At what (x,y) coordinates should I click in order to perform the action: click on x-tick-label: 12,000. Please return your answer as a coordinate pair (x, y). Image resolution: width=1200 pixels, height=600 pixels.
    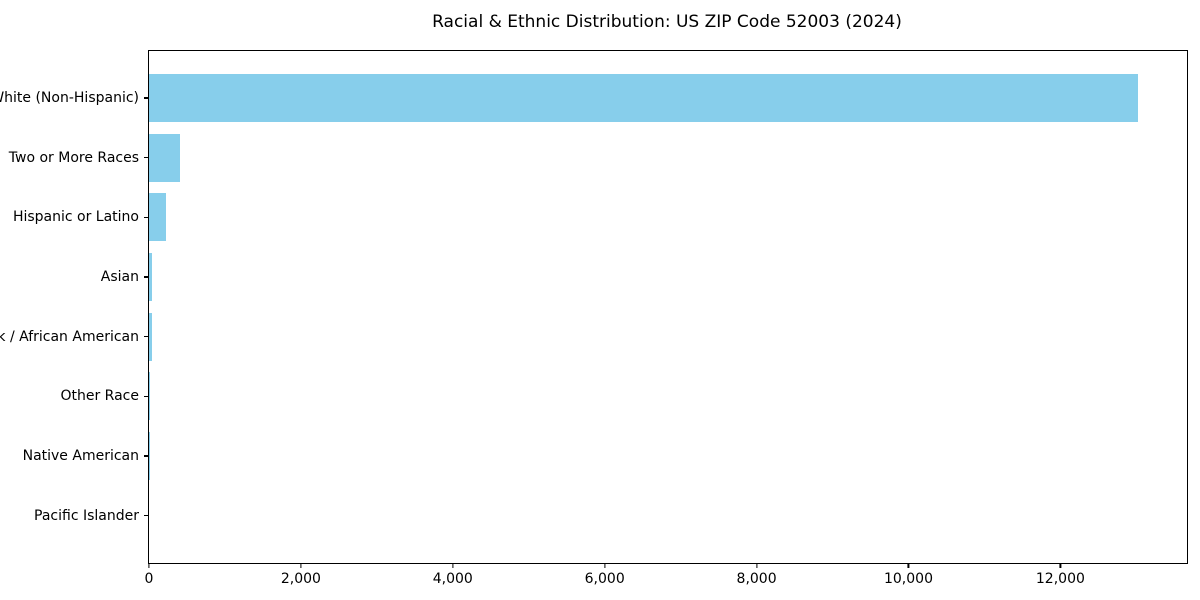
    Looking at the image, I should click on (1060, 579).